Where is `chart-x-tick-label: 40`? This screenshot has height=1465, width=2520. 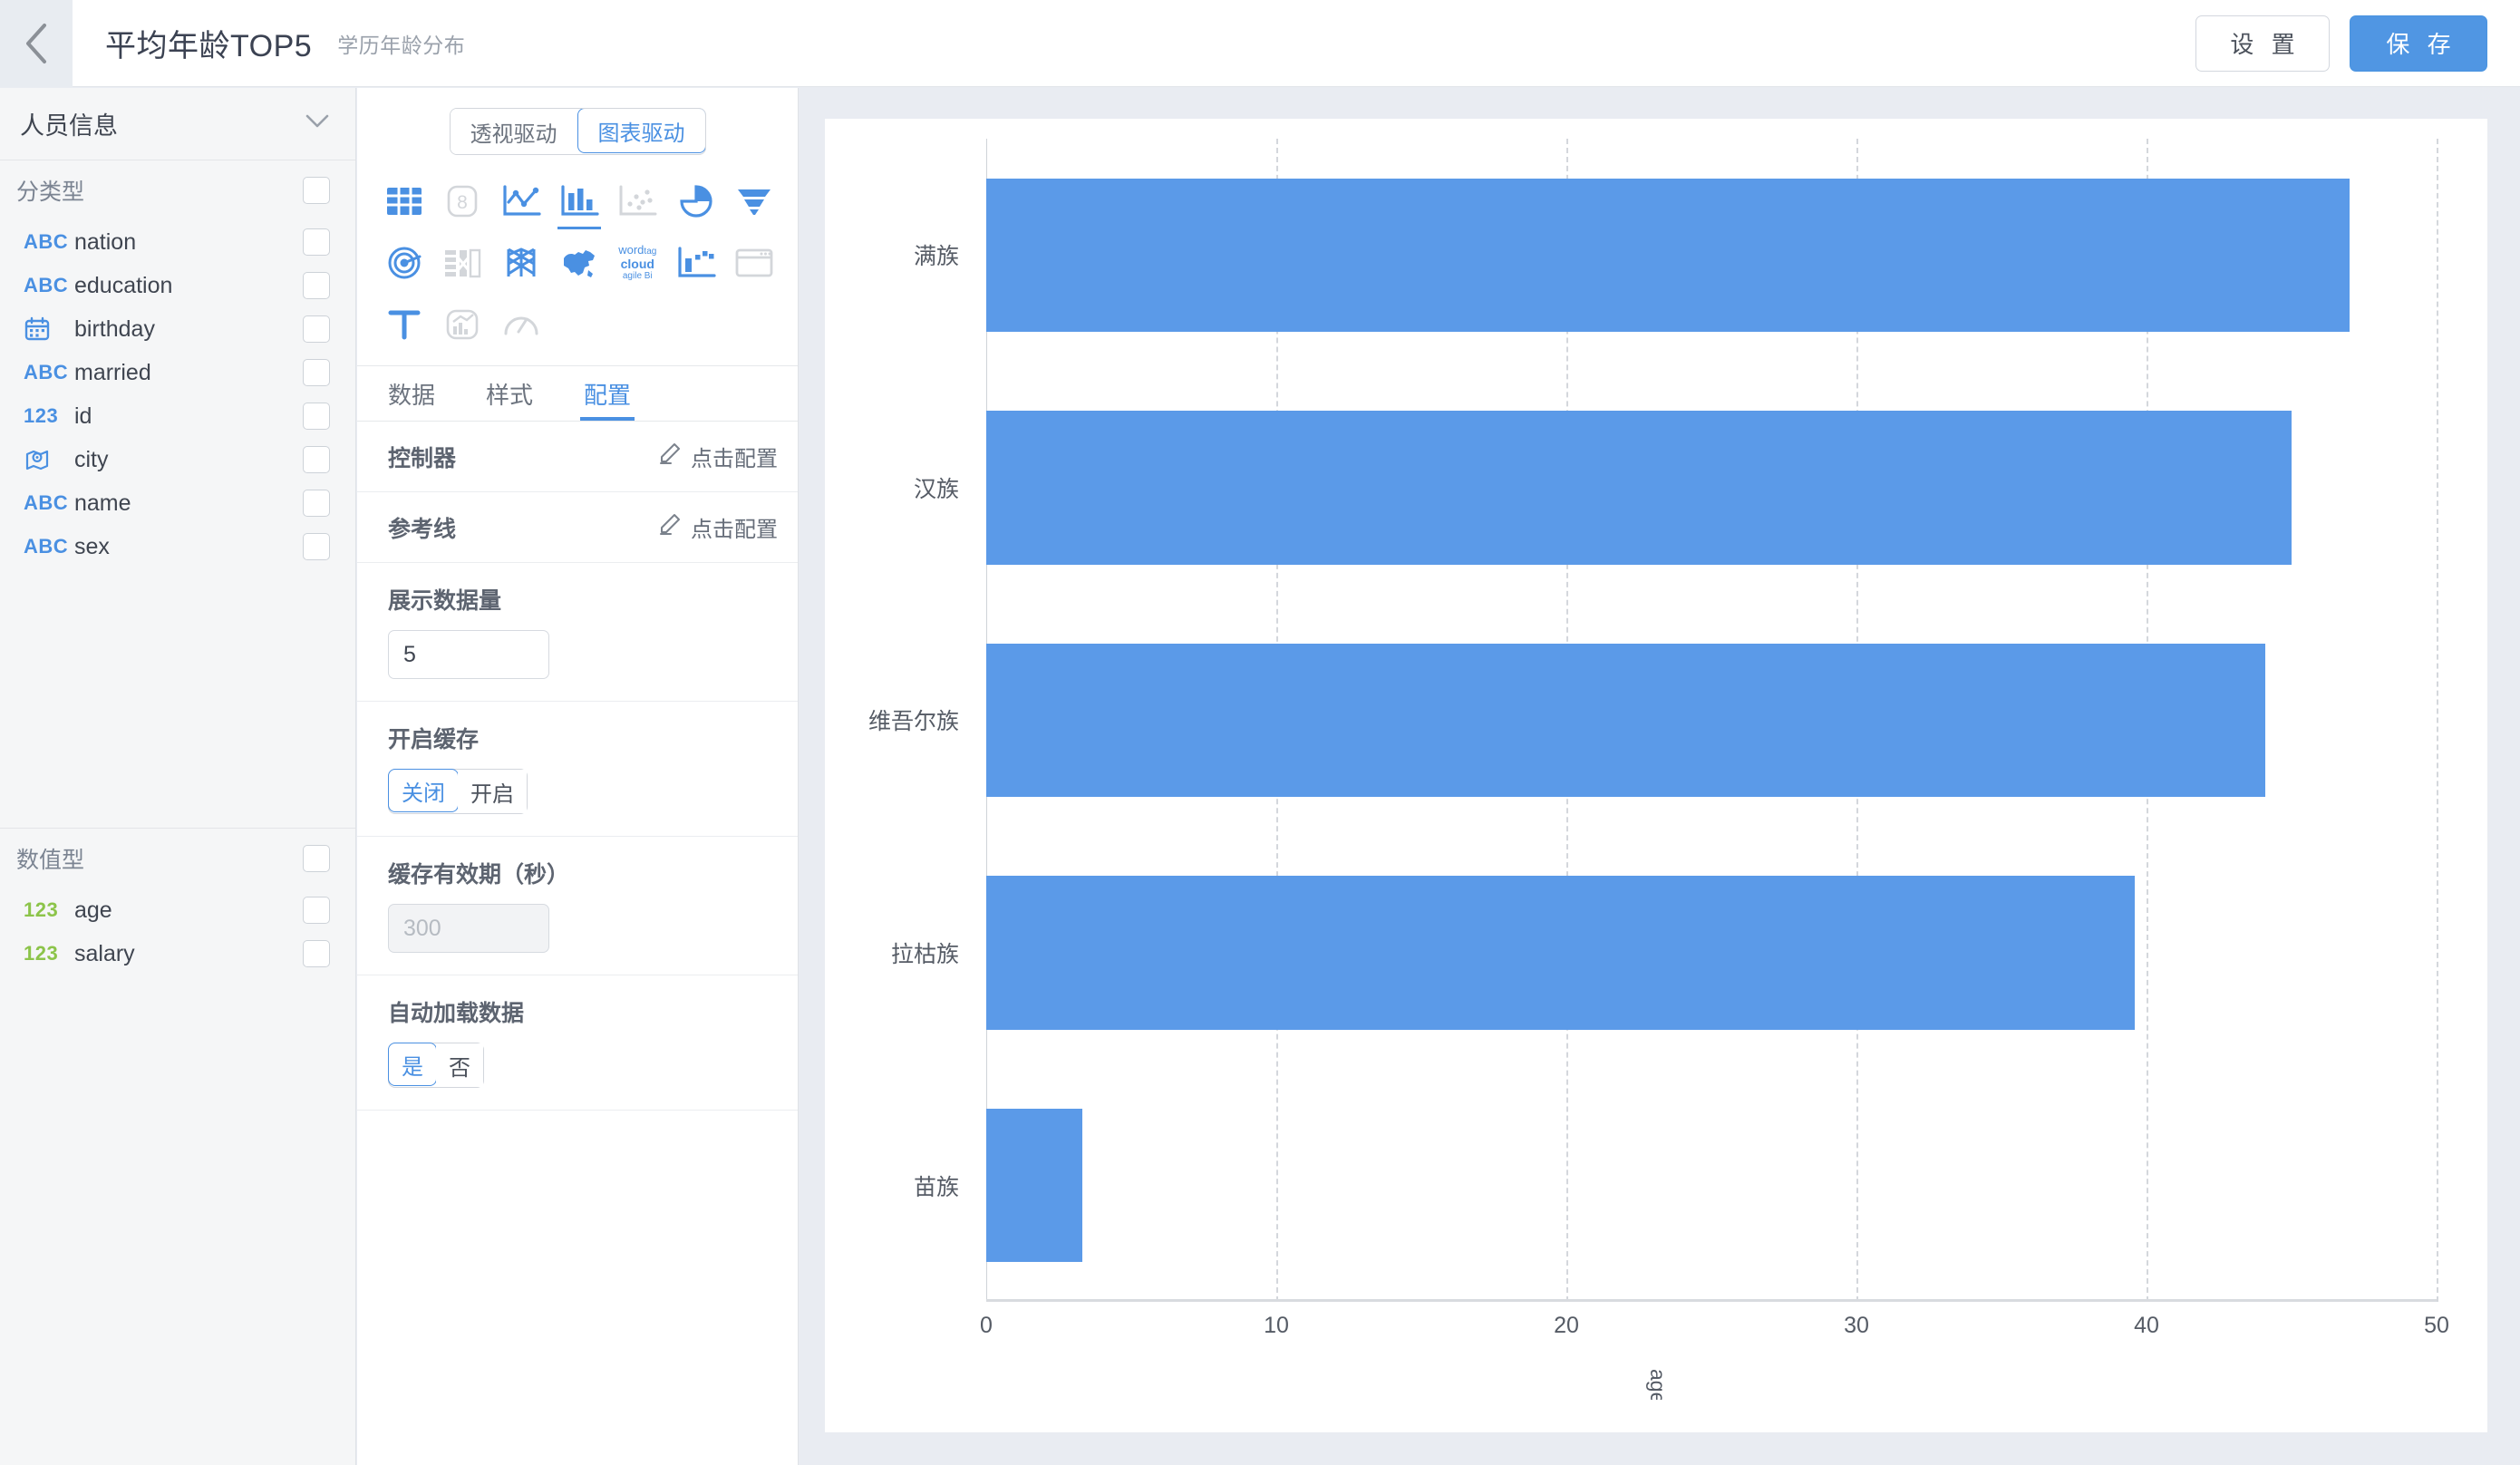
chart-x-tick-label: 40 is located at coordinates (2146, 1325).